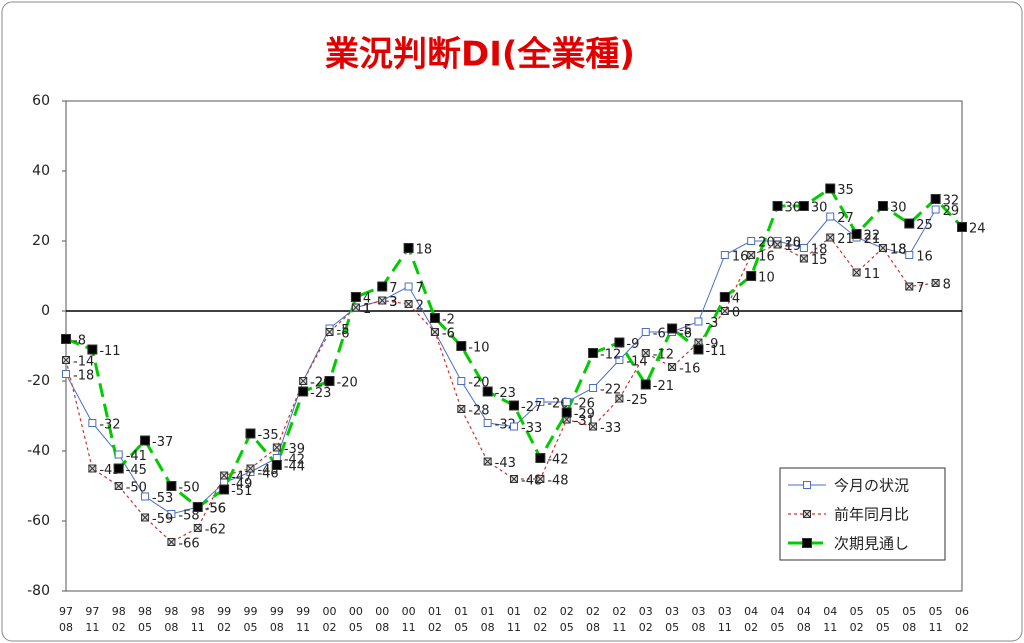  What do you see at coordinates (241, 484) in the screenshot?
I see `data-label: -49` at bounding box center [241, 484].